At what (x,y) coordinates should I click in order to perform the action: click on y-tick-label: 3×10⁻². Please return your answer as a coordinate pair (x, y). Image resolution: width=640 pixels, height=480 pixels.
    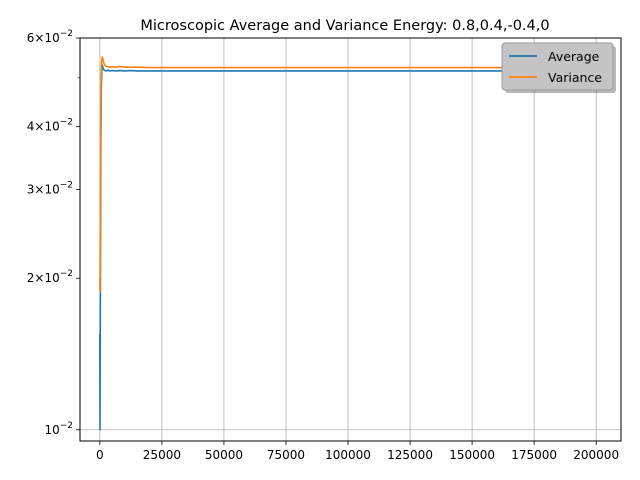
    Looking at the image, I should click on (50, 189).